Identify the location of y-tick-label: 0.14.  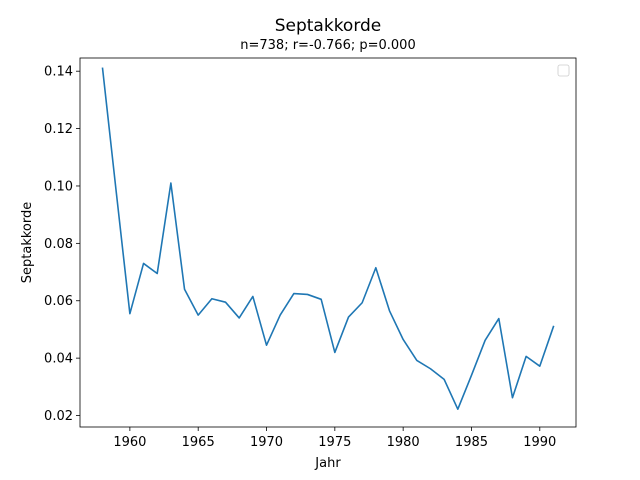
(58, 72).